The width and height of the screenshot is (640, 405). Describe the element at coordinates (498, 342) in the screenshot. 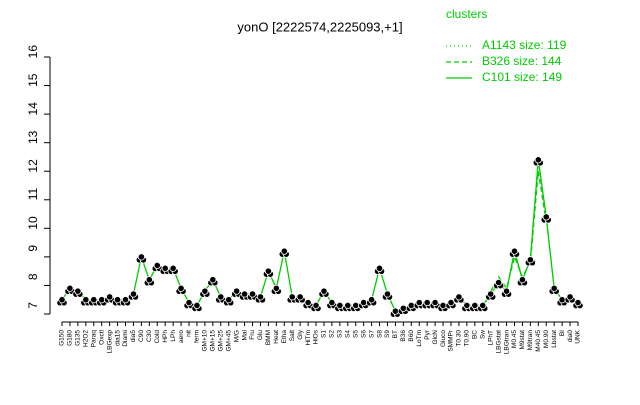

I see `x-tick-label: LBGstat` at that location.